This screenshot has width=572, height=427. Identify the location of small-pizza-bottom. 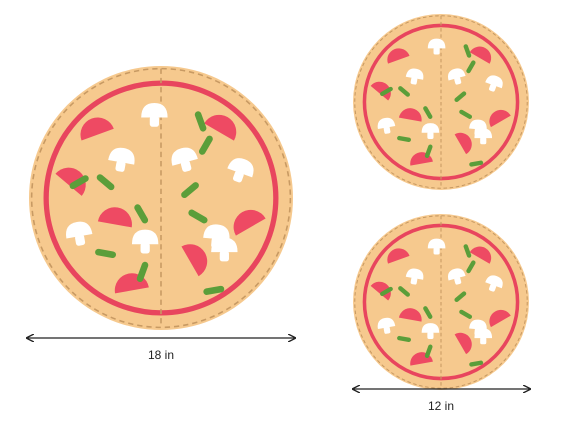
(441, 302).